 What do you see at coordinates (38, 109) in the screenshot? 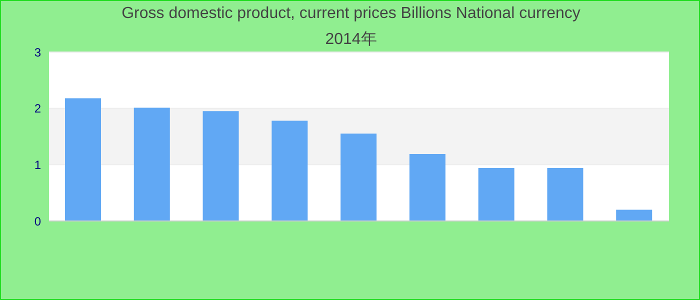
I see `y-tick-label: 2` at bounding box center [38, 109].